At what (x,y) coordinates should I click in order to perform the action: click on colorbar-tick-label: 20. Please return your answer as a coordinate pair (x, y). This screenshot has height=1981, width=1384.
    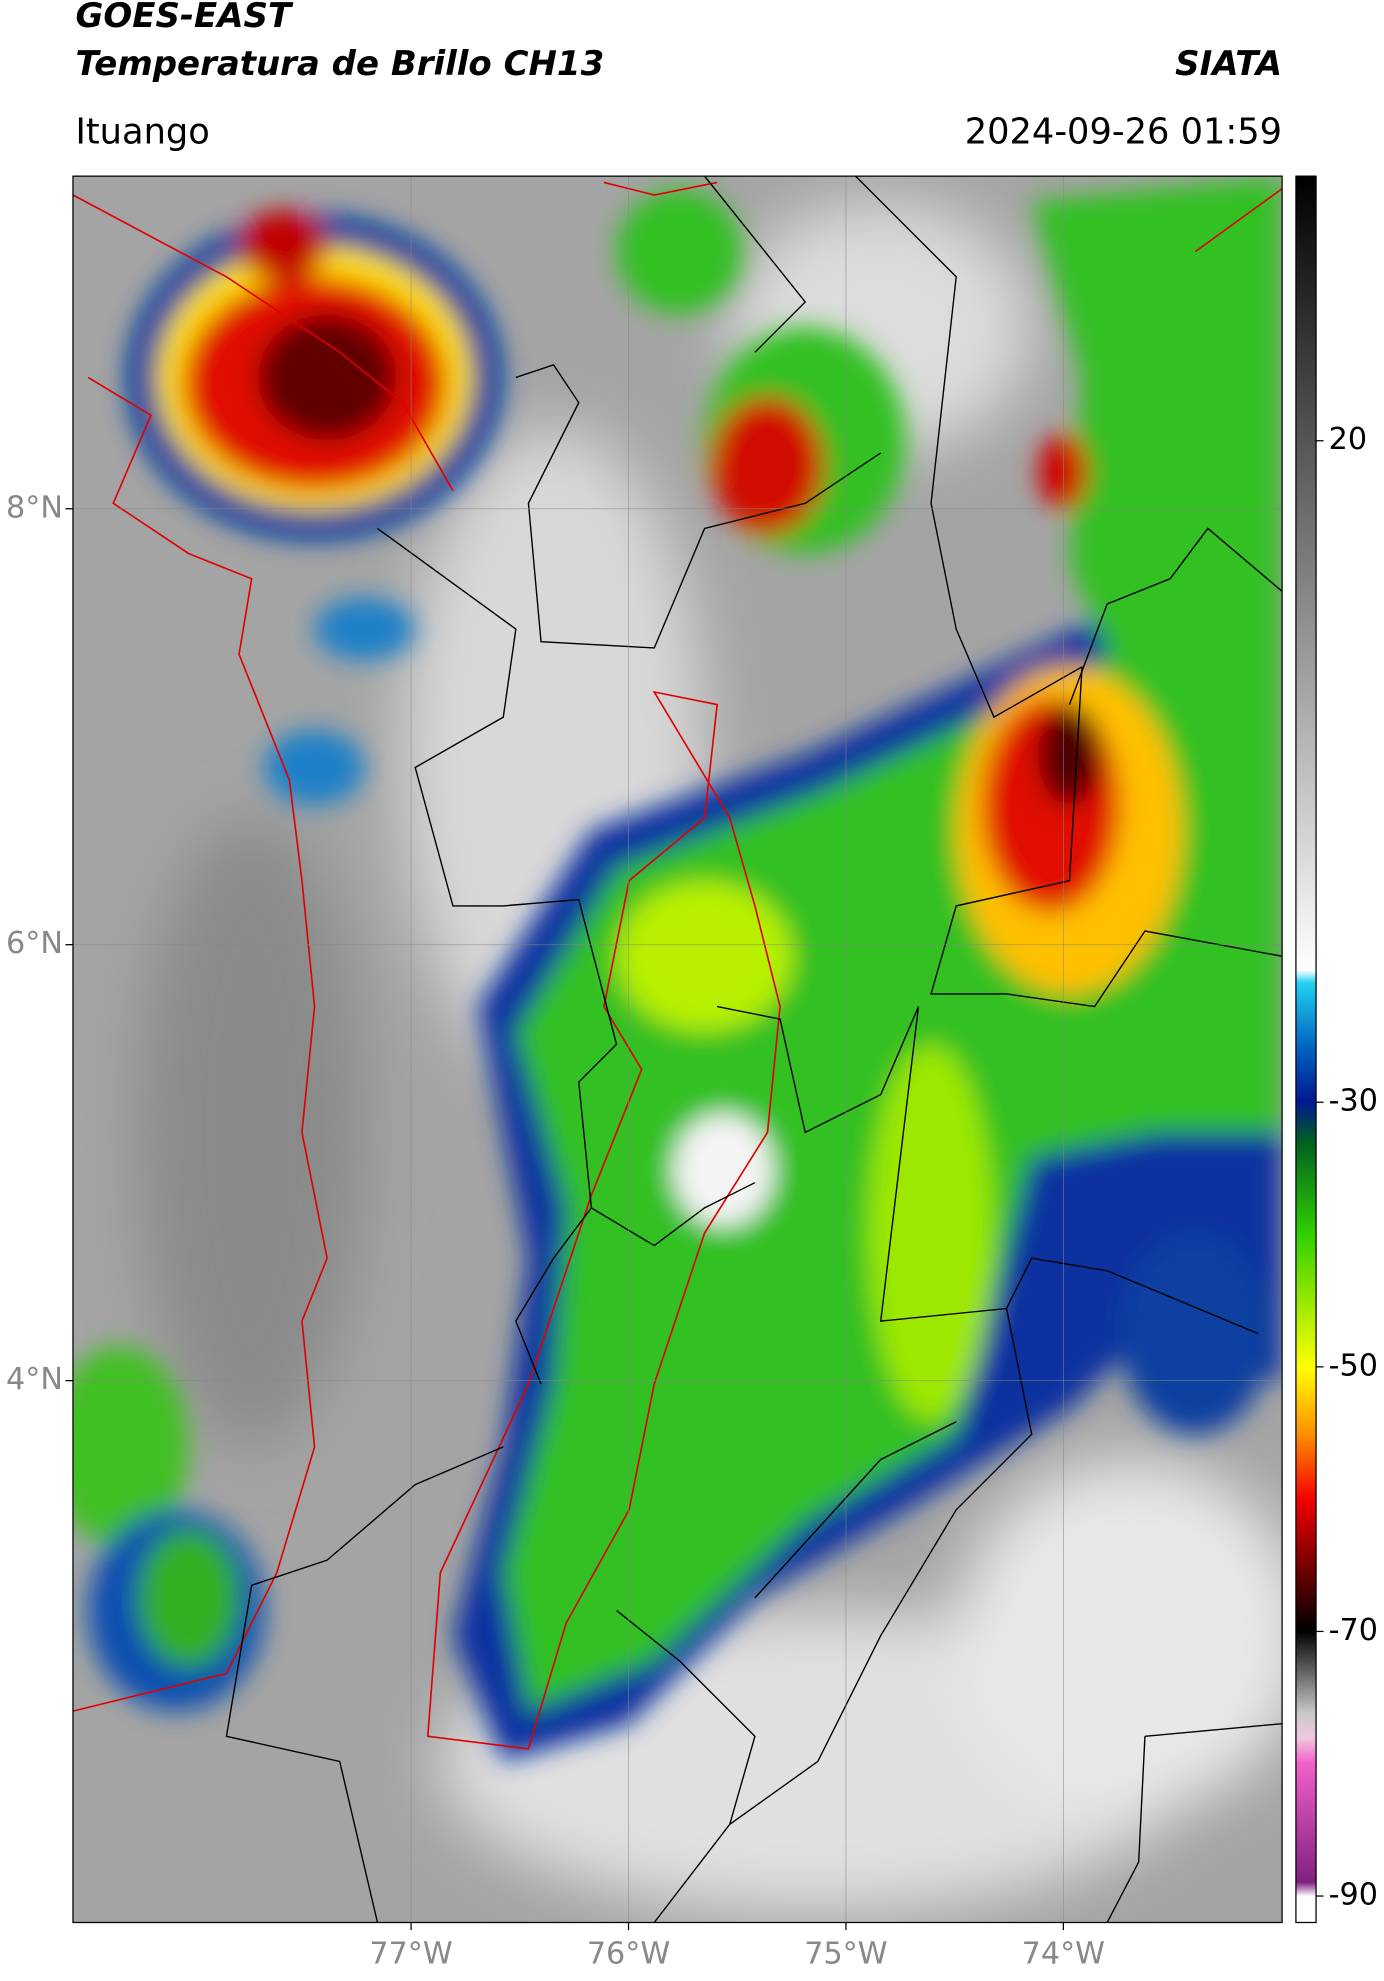
    Looking at the image, I should click on (1348, 439).